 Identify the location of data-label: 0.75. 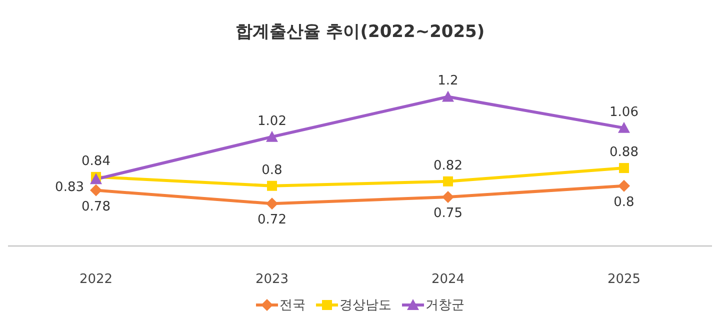
(448, 213).